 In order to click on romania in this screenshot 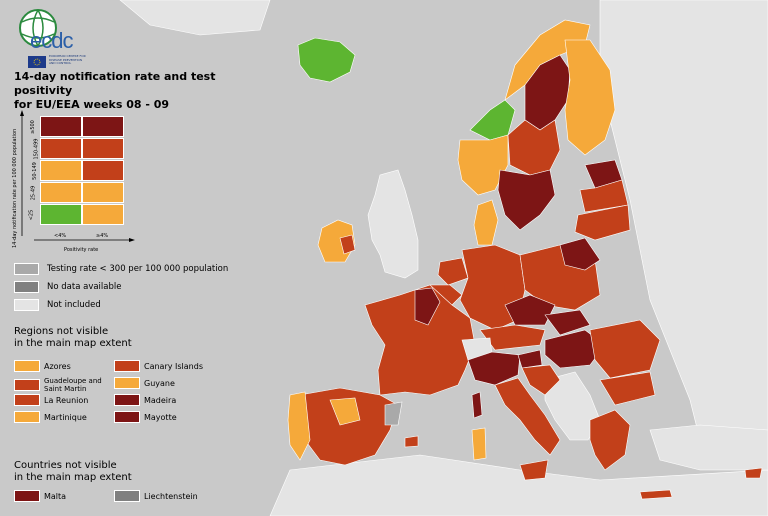, I will do `click(625, 349)`.